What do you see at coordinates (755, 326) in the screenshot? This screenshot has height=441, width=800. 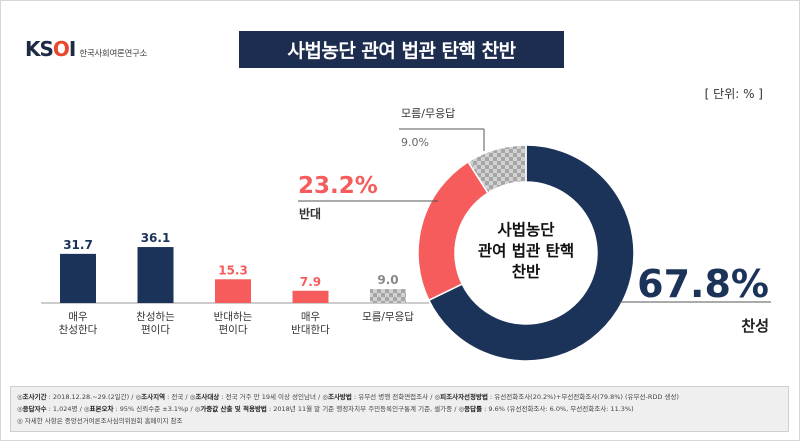 I see `agree-name-label: 찬성` at bounding box center [755, 326].